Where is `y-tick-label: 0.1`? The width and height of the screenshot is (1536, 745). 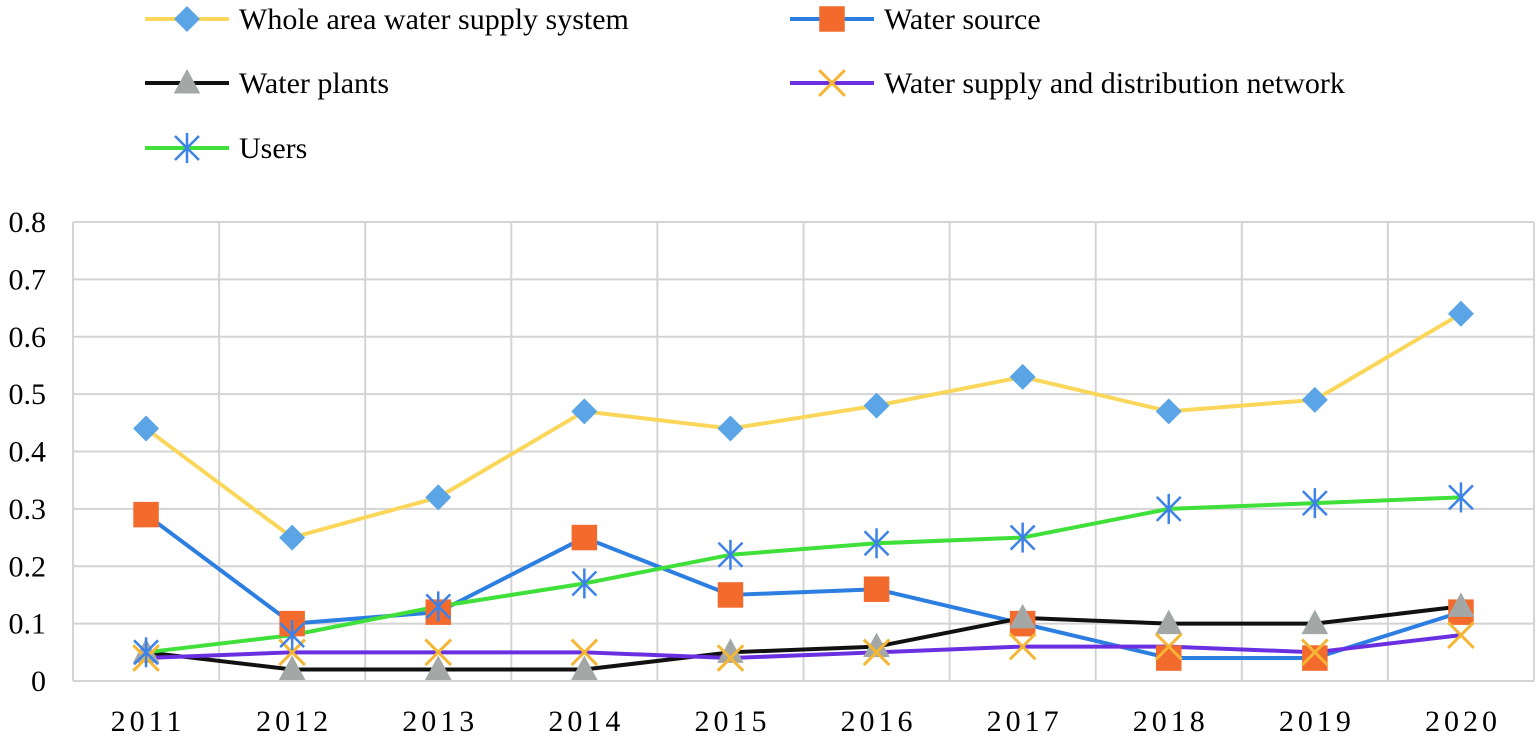
y-tick-label: 0.1 is located at coordinates (28, 624).